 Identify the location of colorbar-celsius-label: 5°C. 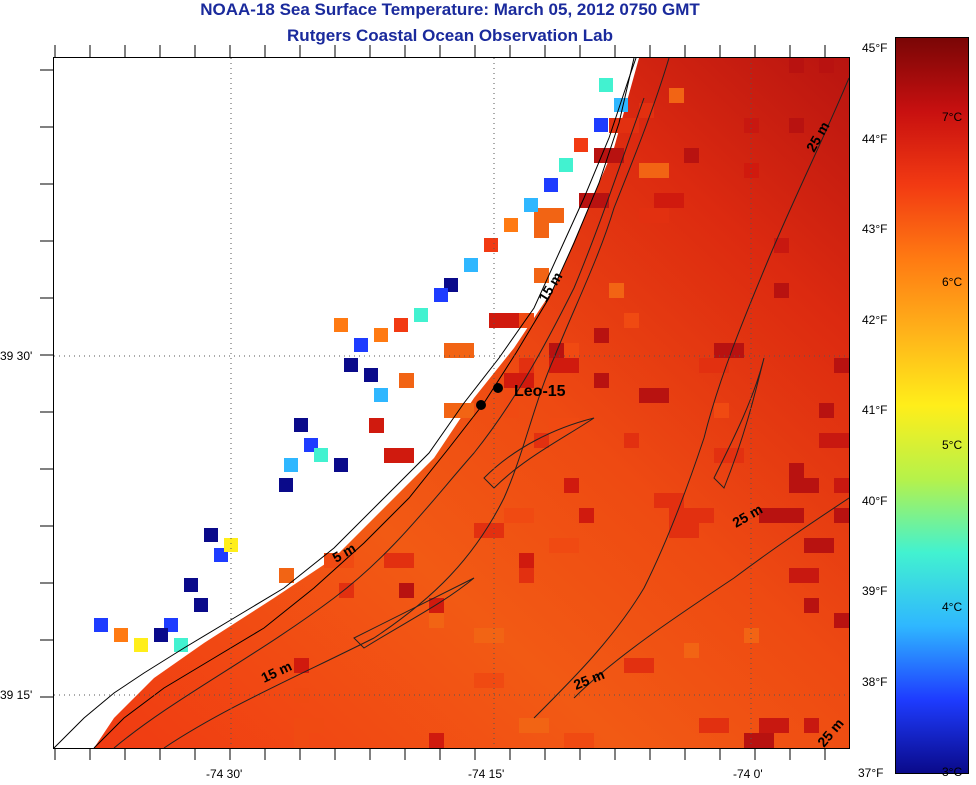
(952, 445).